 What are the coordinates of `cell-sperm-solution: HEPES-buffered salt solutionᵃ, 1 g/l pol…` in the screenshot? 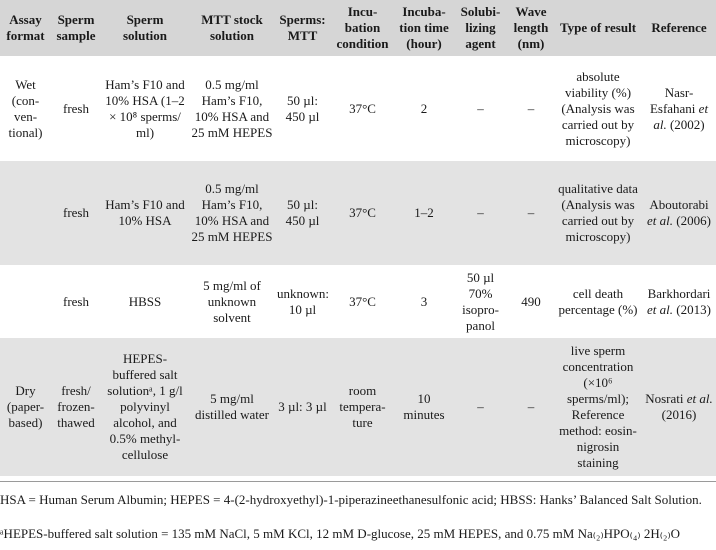 It's located at (145, 407).